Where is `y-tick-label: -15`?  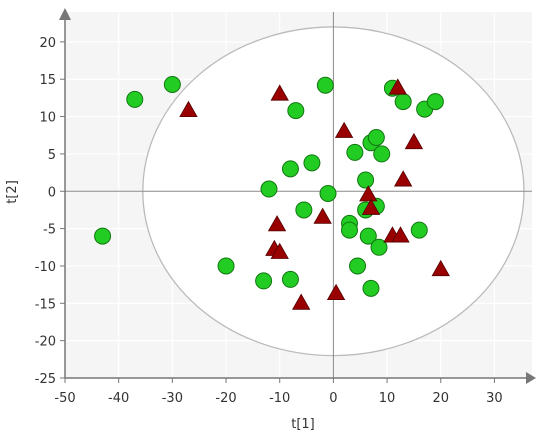
y-tick-label: -15 is located at coordinates (45, 304).